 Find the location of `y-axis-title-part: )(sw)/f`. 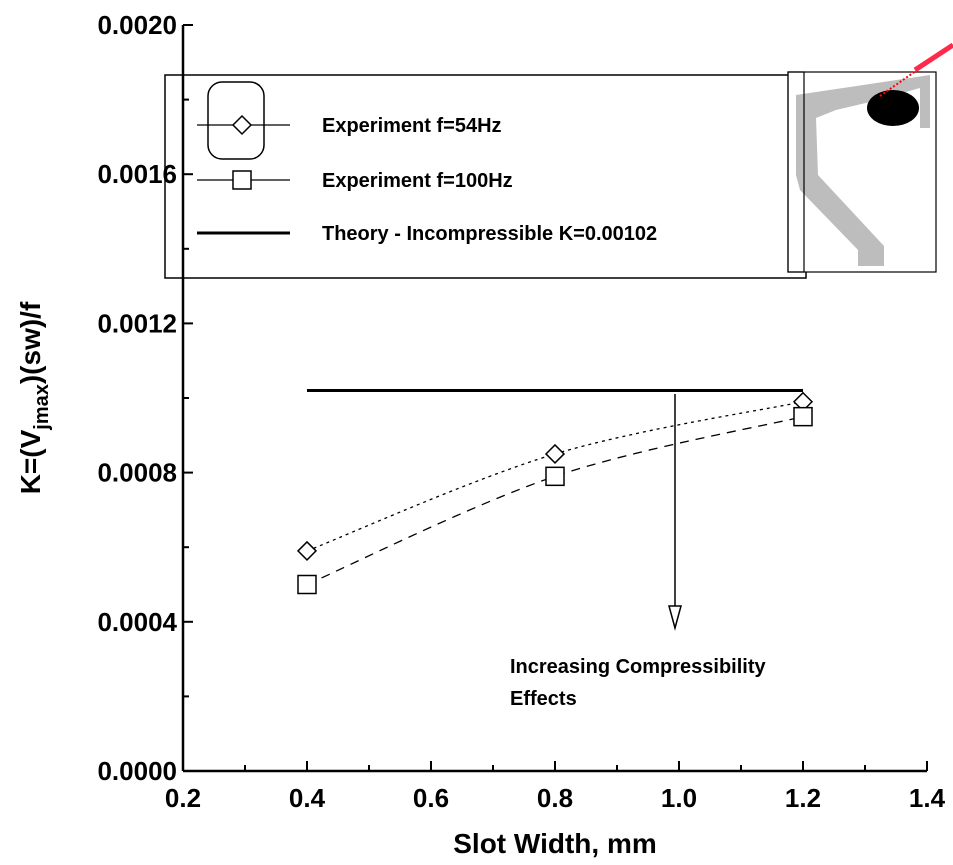

y-axis-title-part: )(sw)/f is located at coordinates (30, 342).